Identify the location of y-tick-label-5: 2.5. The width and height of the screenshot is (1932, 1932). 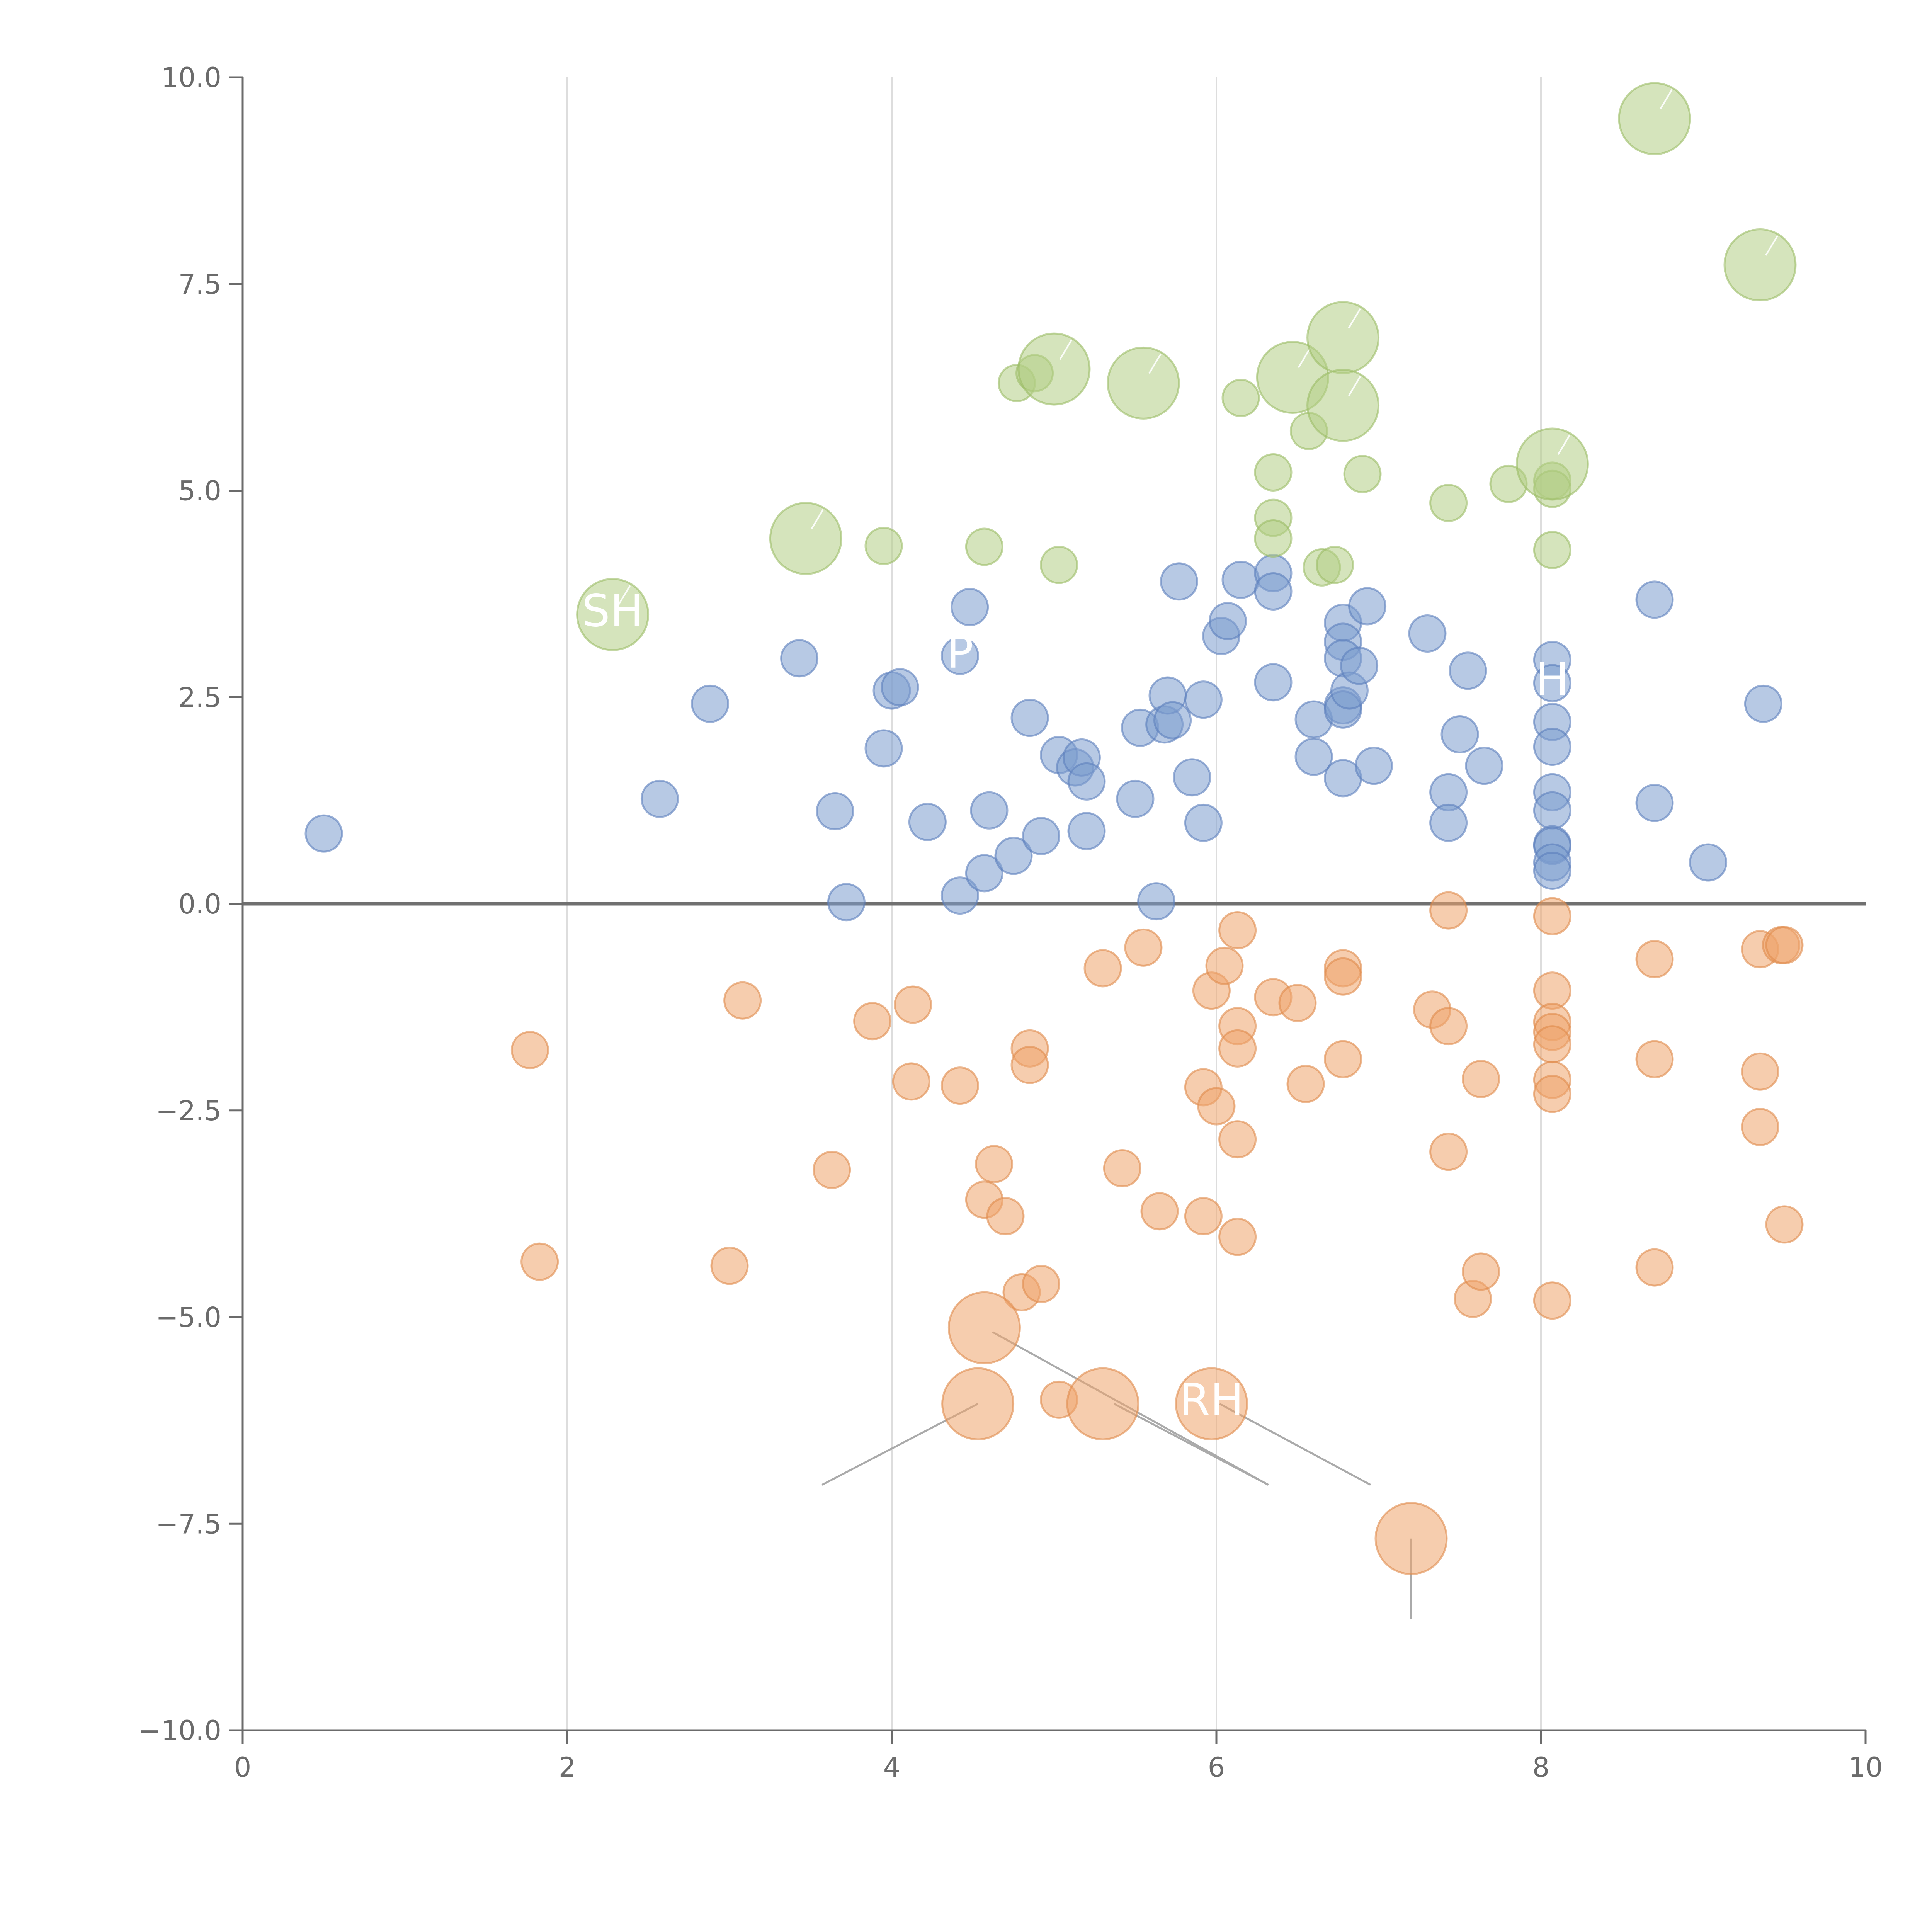
(200, 698).